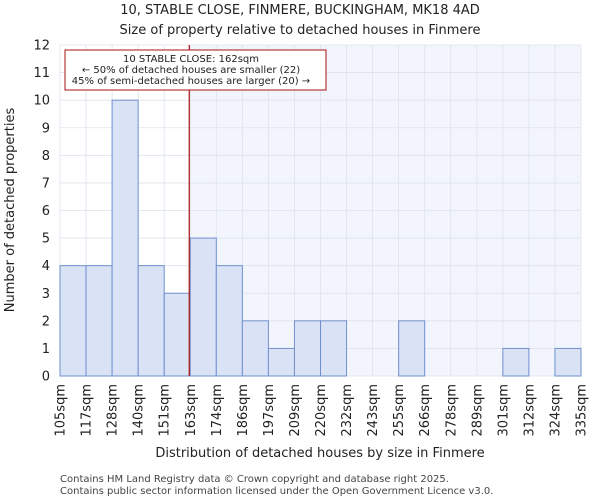 The width and height of the screenshot is (600, 500). I want to click on y-tick-label: 11, so click(41, 73).